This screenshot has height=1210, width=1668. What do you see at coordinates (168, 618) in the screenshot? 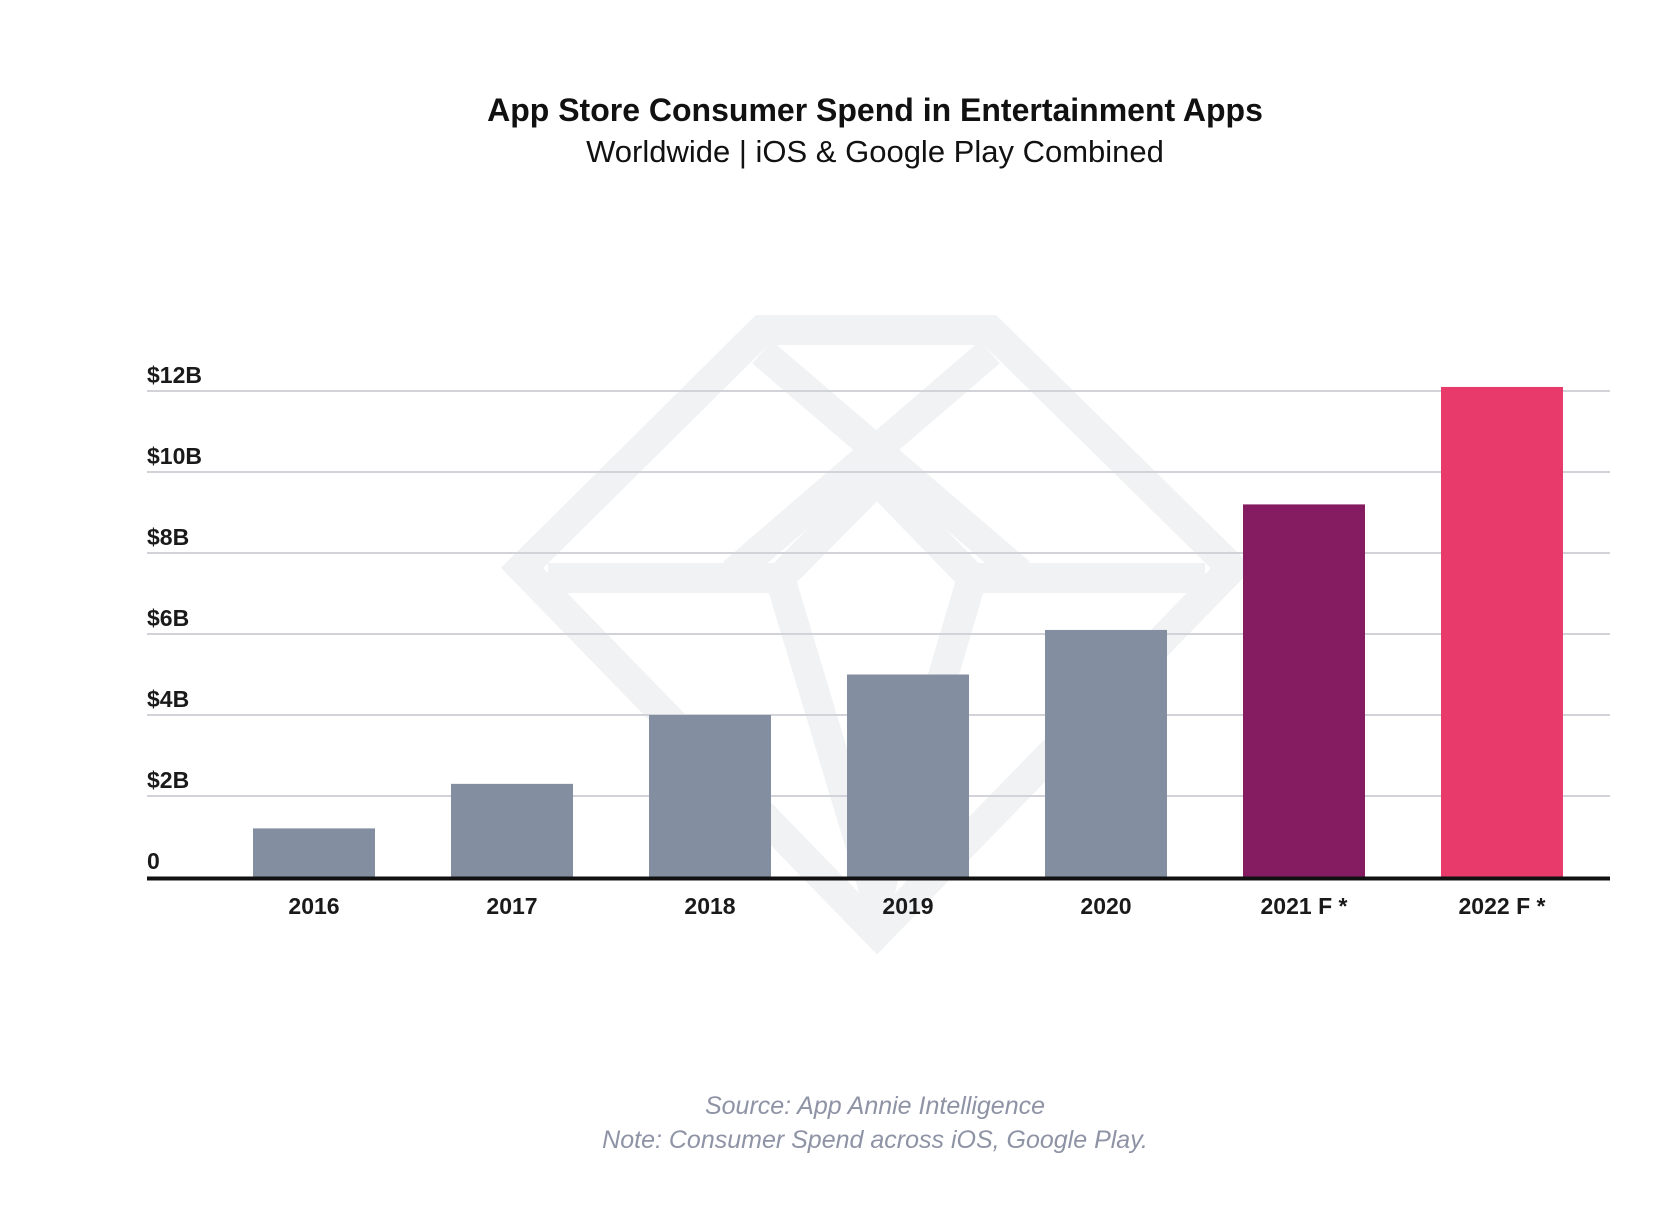
I see `y-tick-label: $6B` at bounding box center [168, 618].